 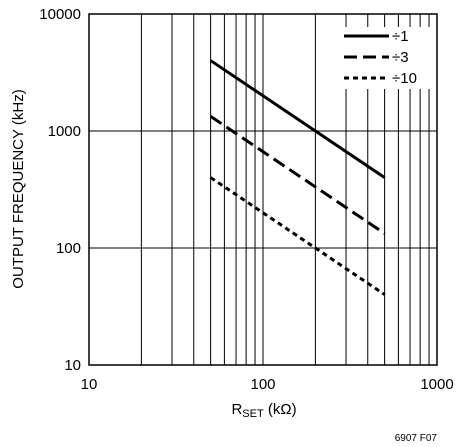 I want to click on x-axis-title: RSET (kΩ), so click(x=263, y=410).